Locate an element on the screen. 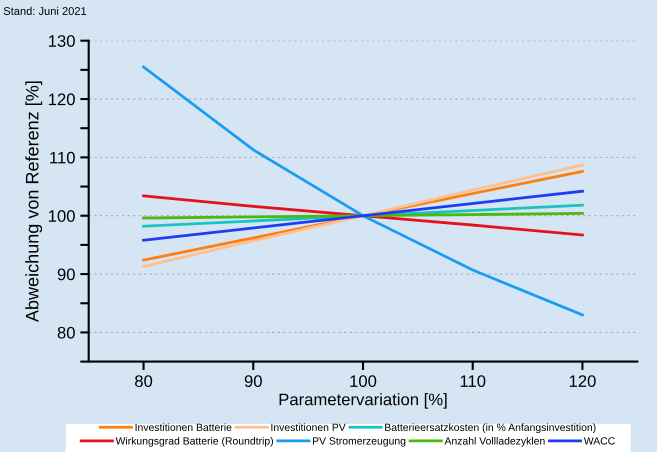 This screenshot has width=657, height=452. text: Stand: Juni 2021 is located at coordinates (45, 10).